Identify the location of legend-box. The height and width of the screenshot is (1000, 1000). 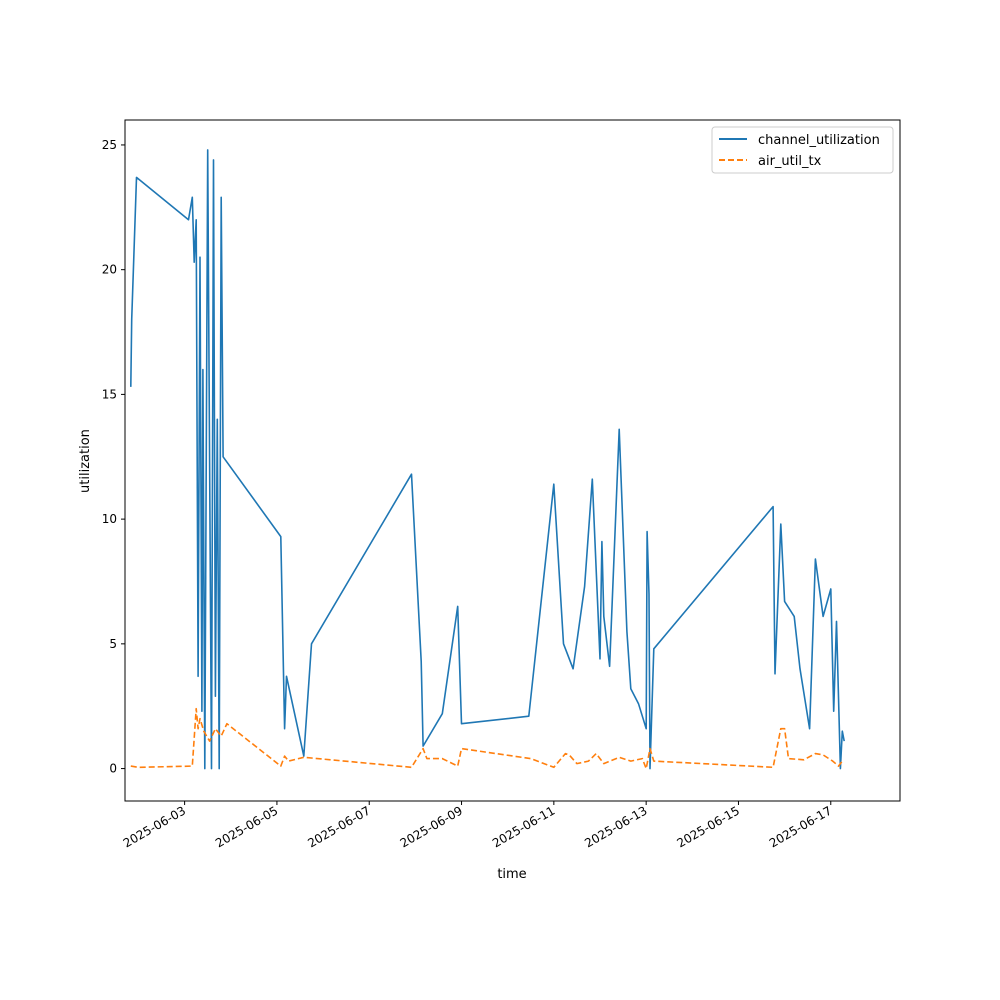
(802, 150).